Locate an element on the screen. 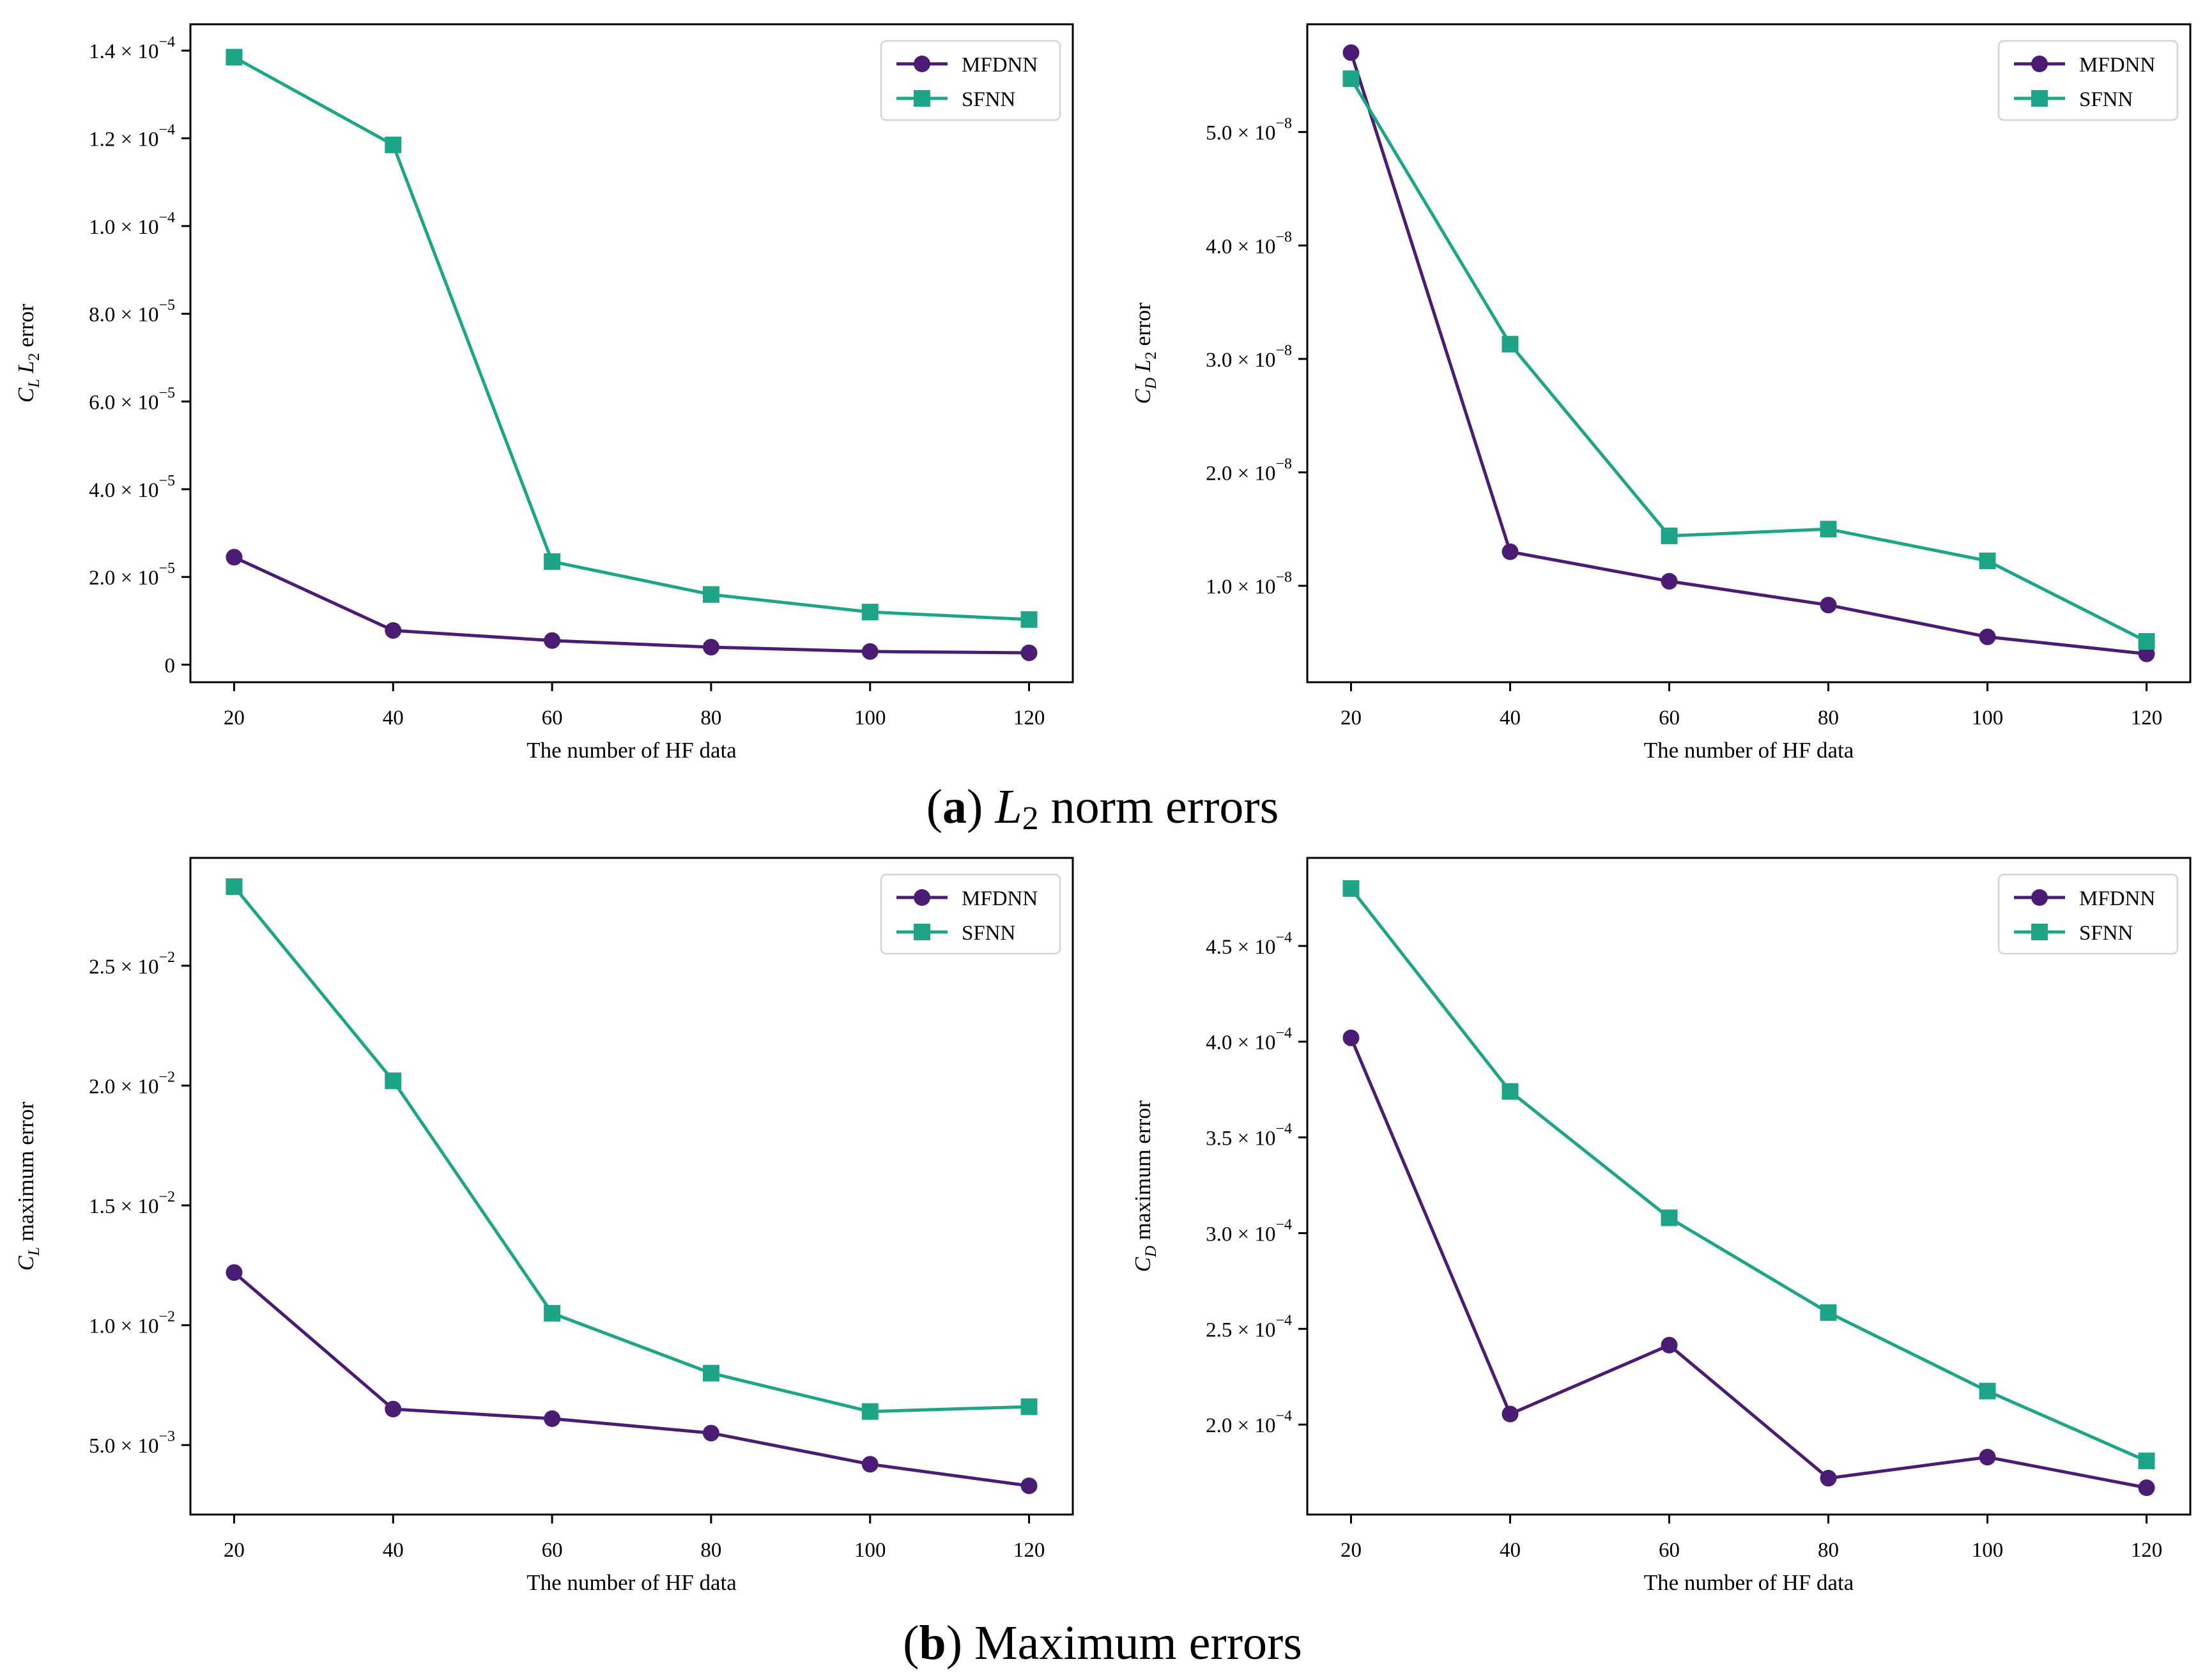 The width and height of the screenshot is (2205, 1680). y-tick-label-5: 1.0 × 10⁻⁴ is located at coordinates (132, 224).